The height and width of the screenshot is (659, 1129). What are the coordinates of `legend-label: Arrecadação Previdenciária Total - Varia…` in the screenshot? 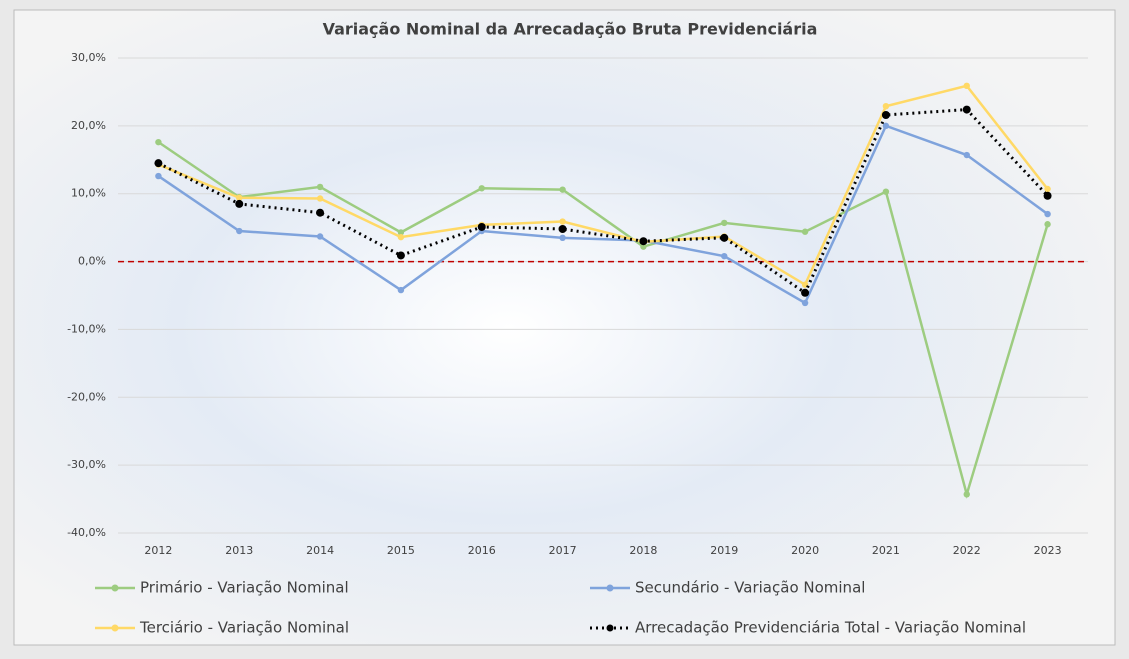 It's located at (830, 628).